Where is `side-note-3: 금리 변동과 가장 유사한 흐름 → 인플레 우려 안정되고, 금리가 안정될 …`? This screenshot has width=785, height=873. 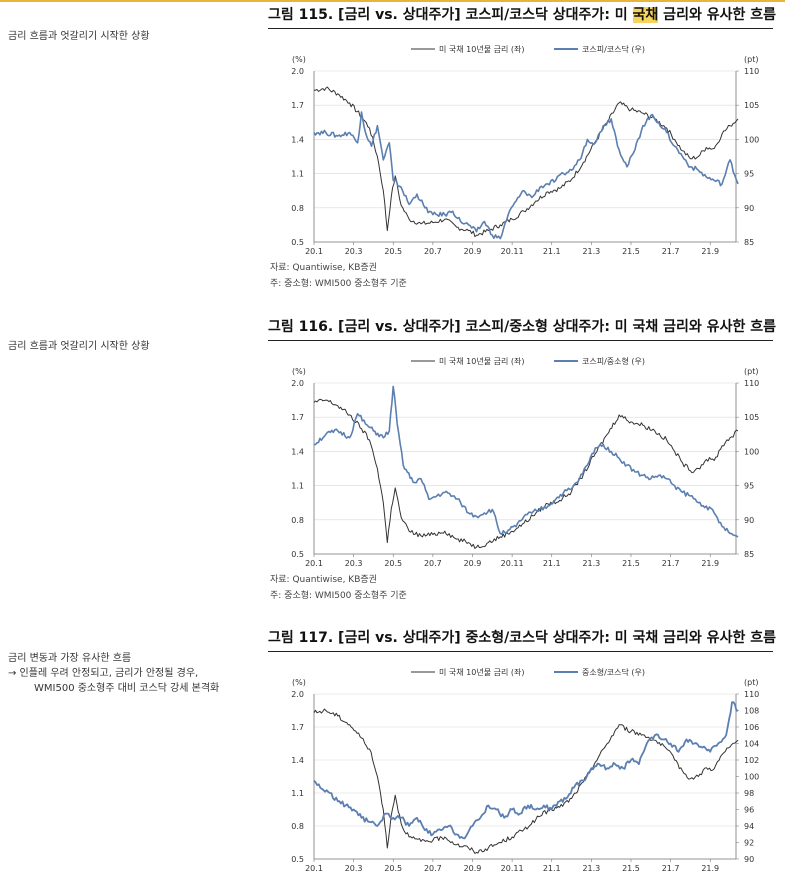
side-note-3: 금리 변동과 가장 유사한 흐름 → 인플레 우려 안정되고, 금리가 안정될 … is located at coordinates (113, 673).